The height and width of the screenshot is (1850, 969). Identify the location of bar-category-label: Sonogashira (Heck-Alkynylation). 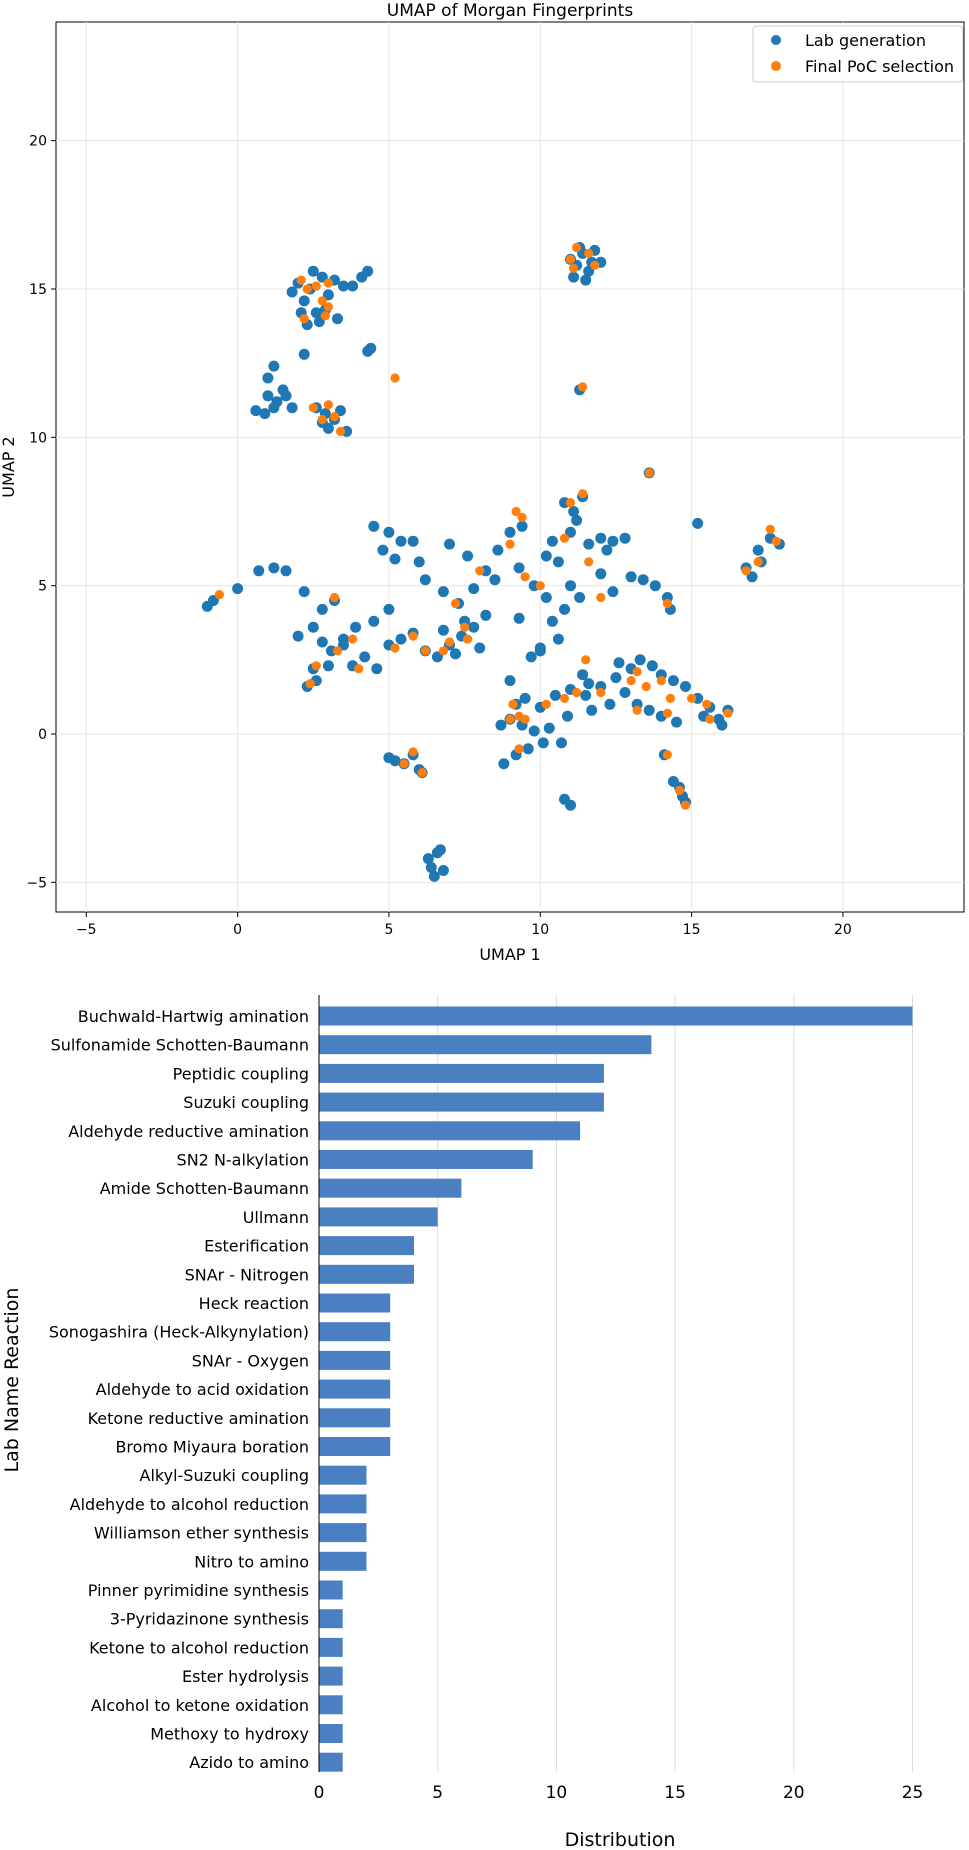
(179, 1332).